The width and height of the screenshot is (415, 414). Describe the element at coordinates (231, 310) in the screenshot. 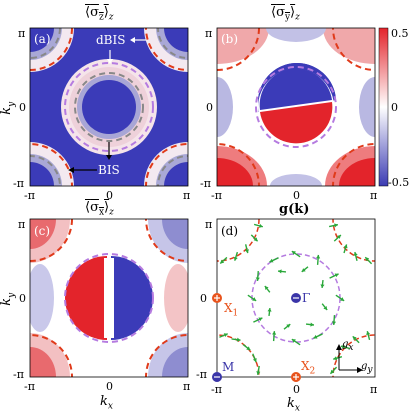

I see `x1-label: X1` at that location.